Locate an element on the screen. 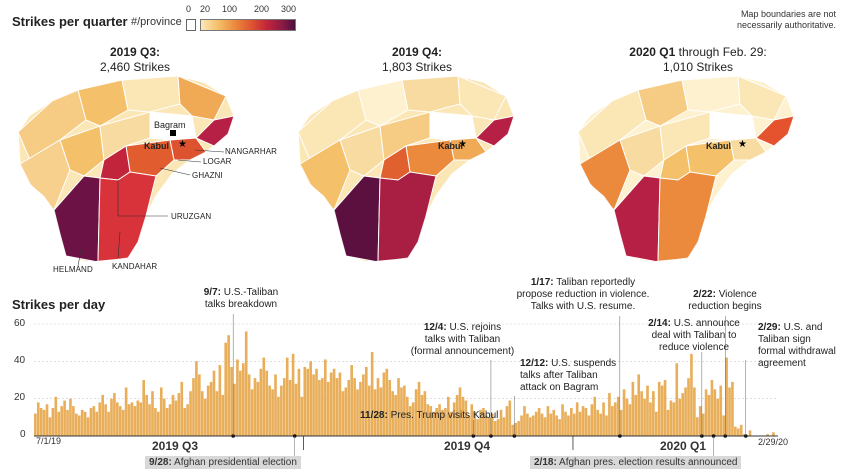 This screenshot has height=476, width=848. map-title-2019-q4: 2019 Q4: 1,803 Strikes is located at coordinates (417, 60).